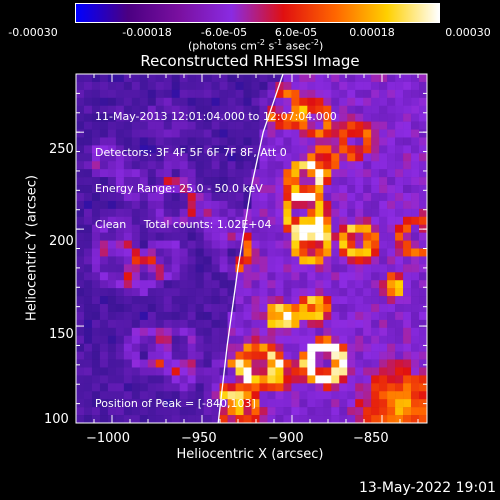  Describe the element at coordinates (61, 334) in the screenshot. I see `y-tick-label: 150` at that location.